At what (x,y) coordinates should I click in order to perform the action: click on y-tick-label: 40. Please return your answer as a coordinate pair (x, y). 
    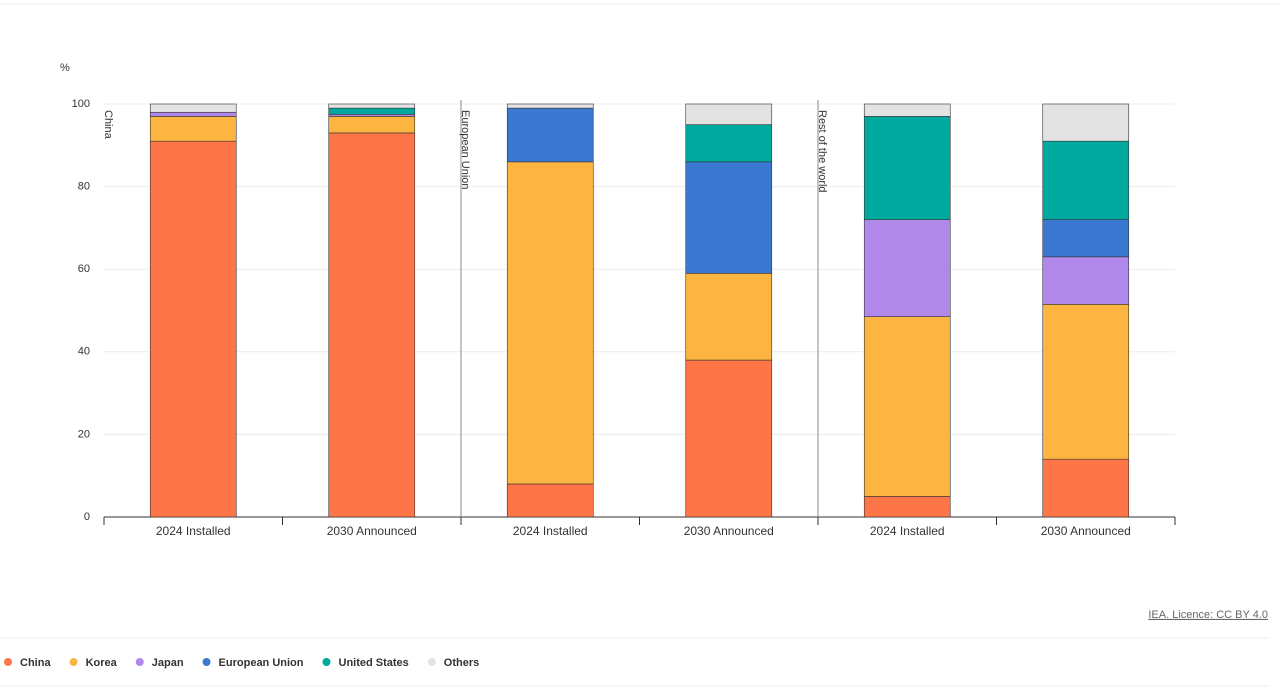
    Looking at the image, I should click on (84, 352).